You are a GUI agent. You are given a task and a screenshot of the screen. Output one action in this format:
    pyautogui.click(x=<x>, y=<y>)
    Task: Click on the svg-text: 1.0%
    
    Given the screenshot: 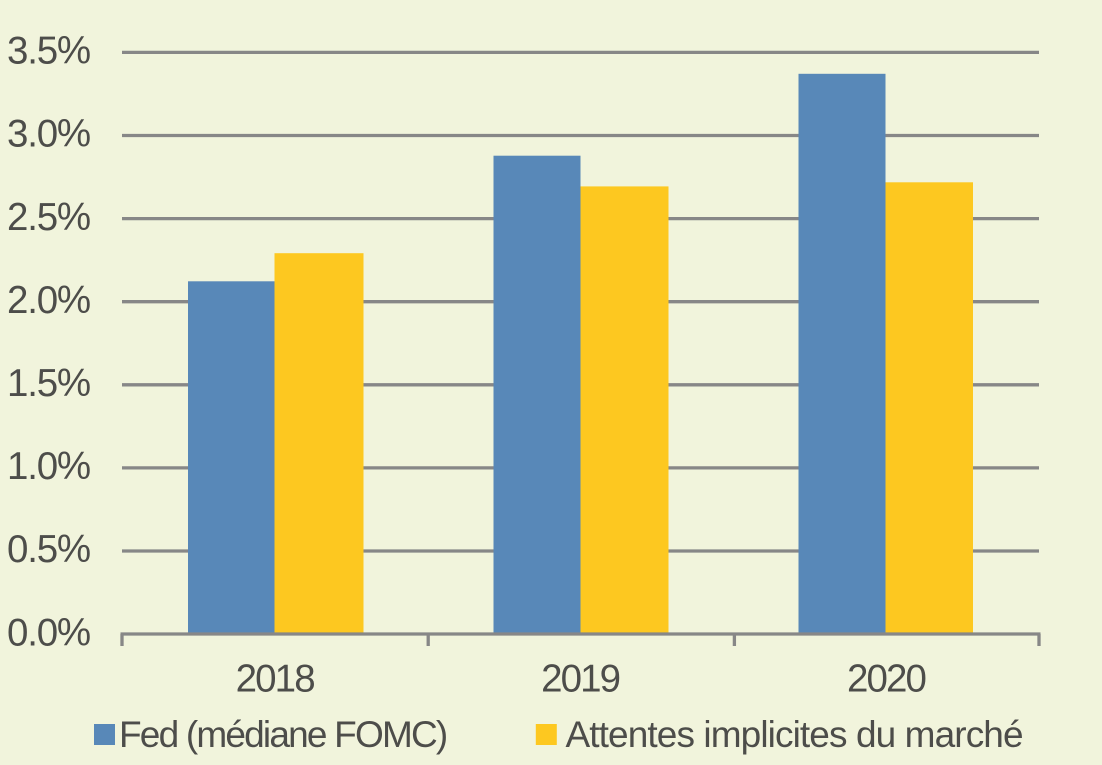 What is the action you would take?
    pyautogui.click(x=48, y=466)
    